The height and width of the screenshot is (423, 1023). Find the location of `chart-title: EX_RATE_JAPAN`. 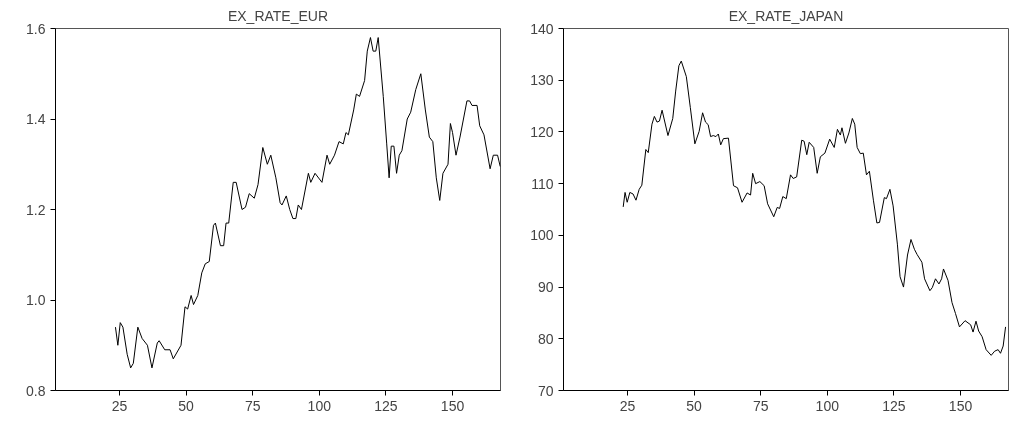

chart-title: EX_RATE_JAPAN is located at coordinates (786, 15).